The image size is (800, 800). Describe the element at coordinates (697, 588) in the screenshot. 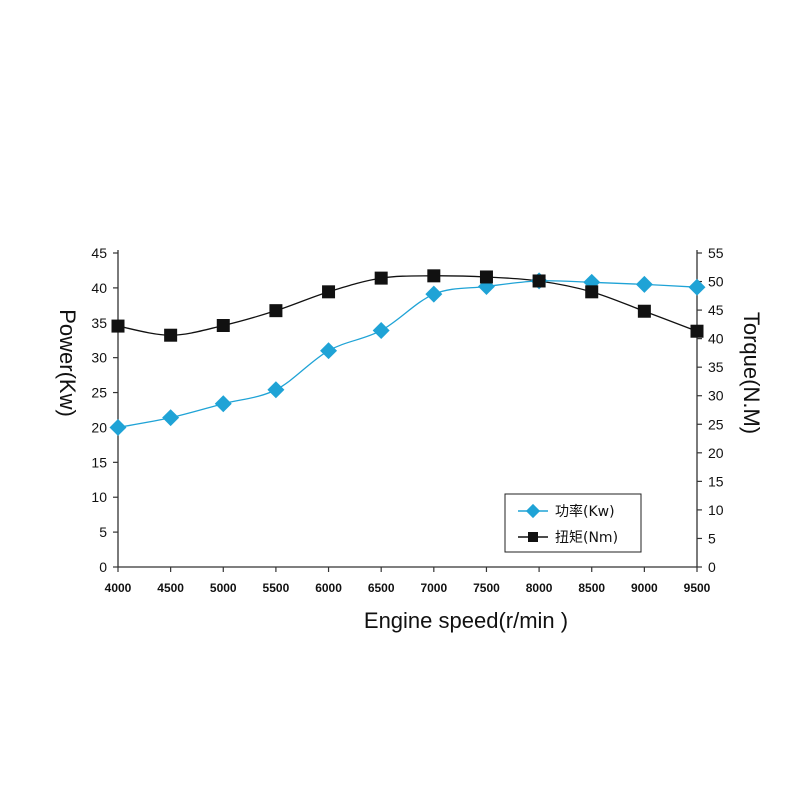

I see `x-tick-label: 9500` at that location.